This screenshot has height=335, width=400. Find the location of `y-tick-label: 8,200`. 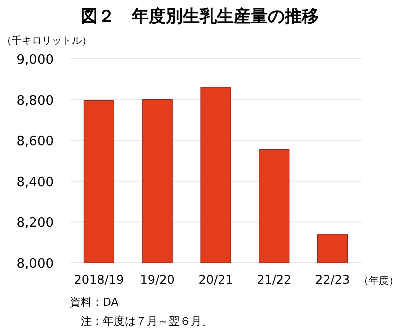

y-tick-label: 8,200 is located at coordinates (35, 224).